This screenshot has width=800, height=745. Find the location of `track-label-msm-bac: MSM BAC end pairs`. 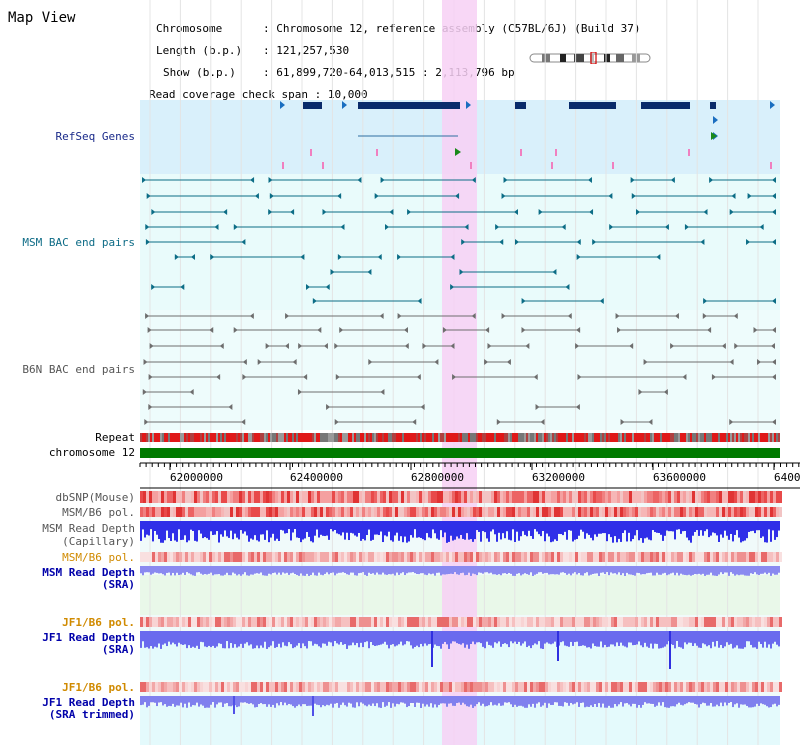

track-label-msm-bac: MSM BAC end pairs is located at coordinates (78, 242).